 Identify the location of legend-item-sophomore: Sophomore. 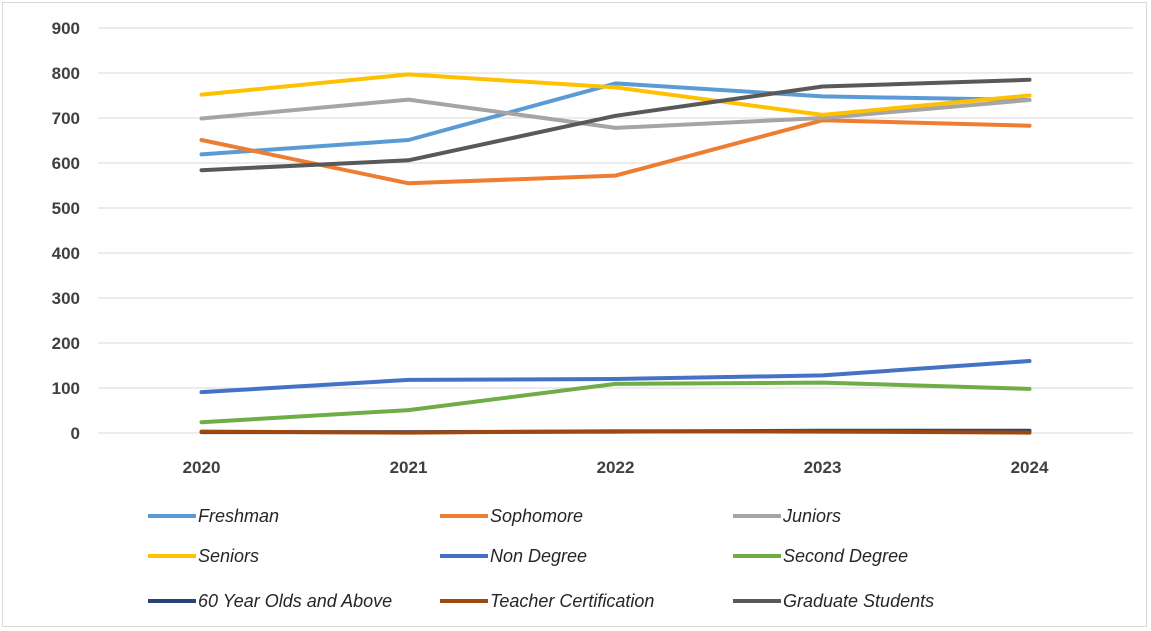
(511, 516).